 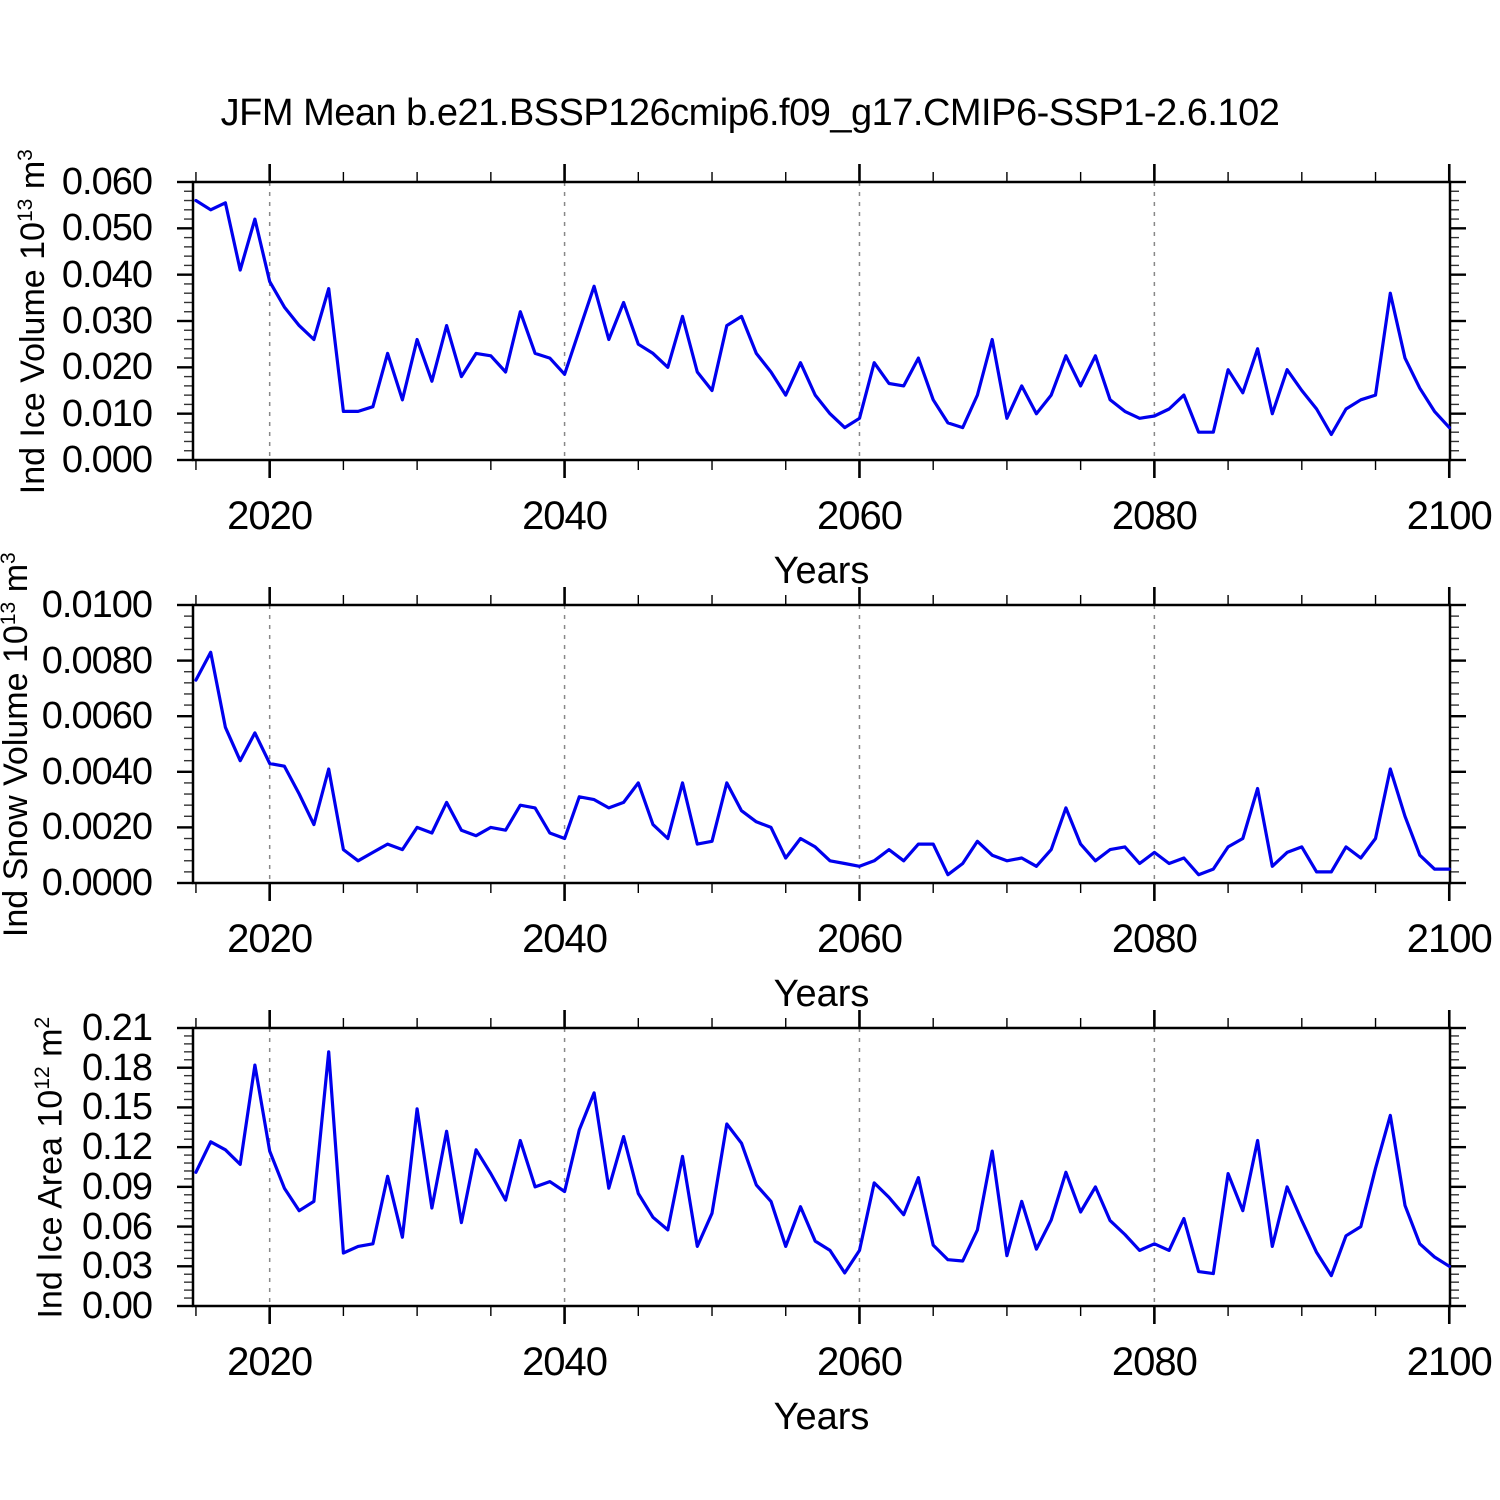 What do you see at coordinates (117, 1067) in the screenshot?
I see `y-tick-label: 0.18` at bounding box center [117, 1067].